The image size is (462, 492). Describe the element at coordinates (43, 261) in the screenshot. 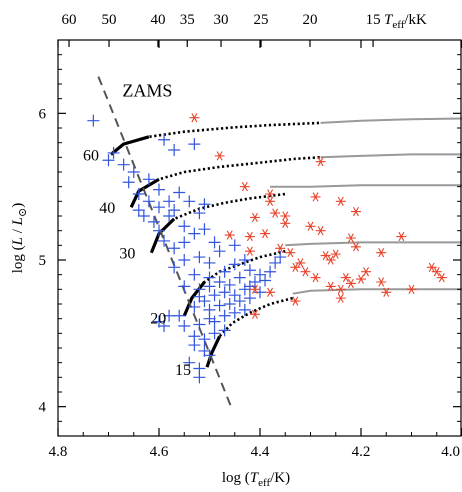

I see `y-tick-label: 5` at that location.